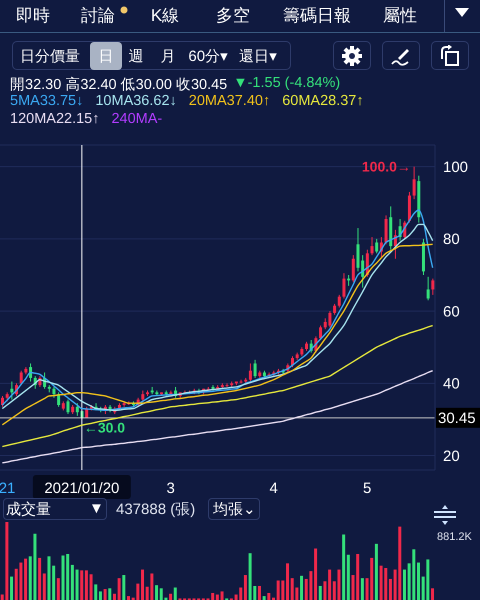 This screenshot has height=600, width=480. What do you see at coordinates (208, 56) in the screenshot?
I see `text: 60分▾` at bounding box center [208, 56].